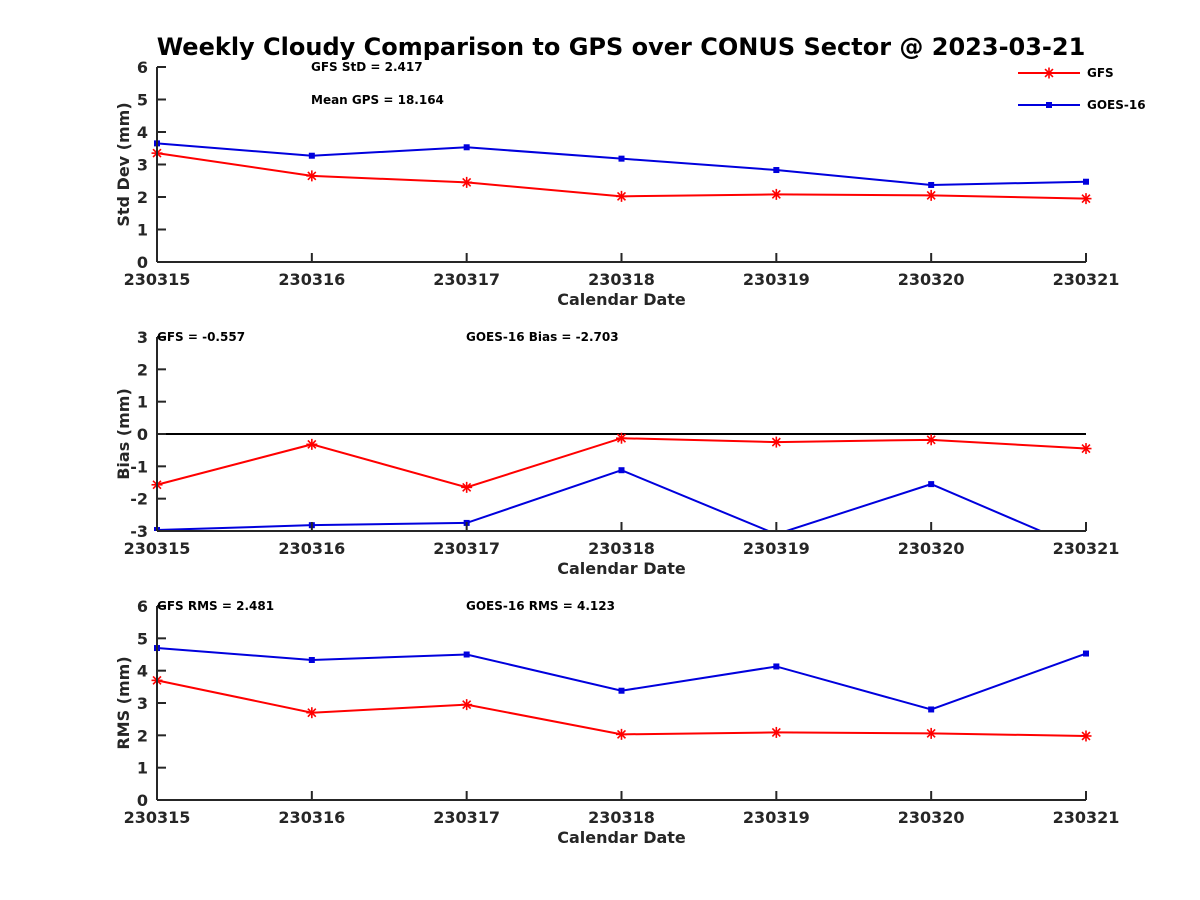  Describe the element at coordinates (1082, 89) in the screenshot. I see `legend: GFS GOES-16` at that location.